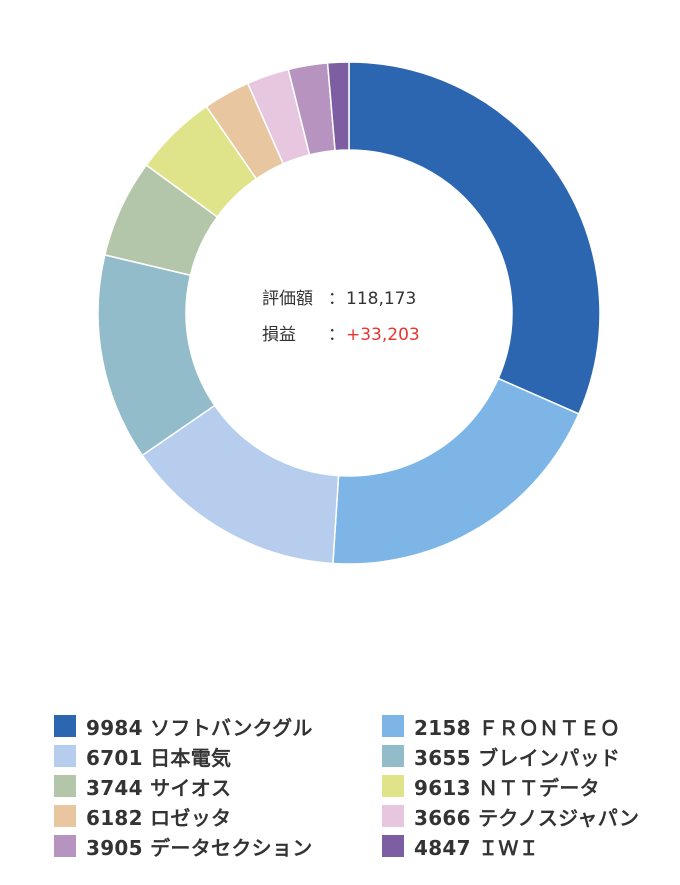  Describe the element at coordinates (477, 847) in the screenshot. I see `legend-label-9: 4847 ＩＷＩ` at that location.